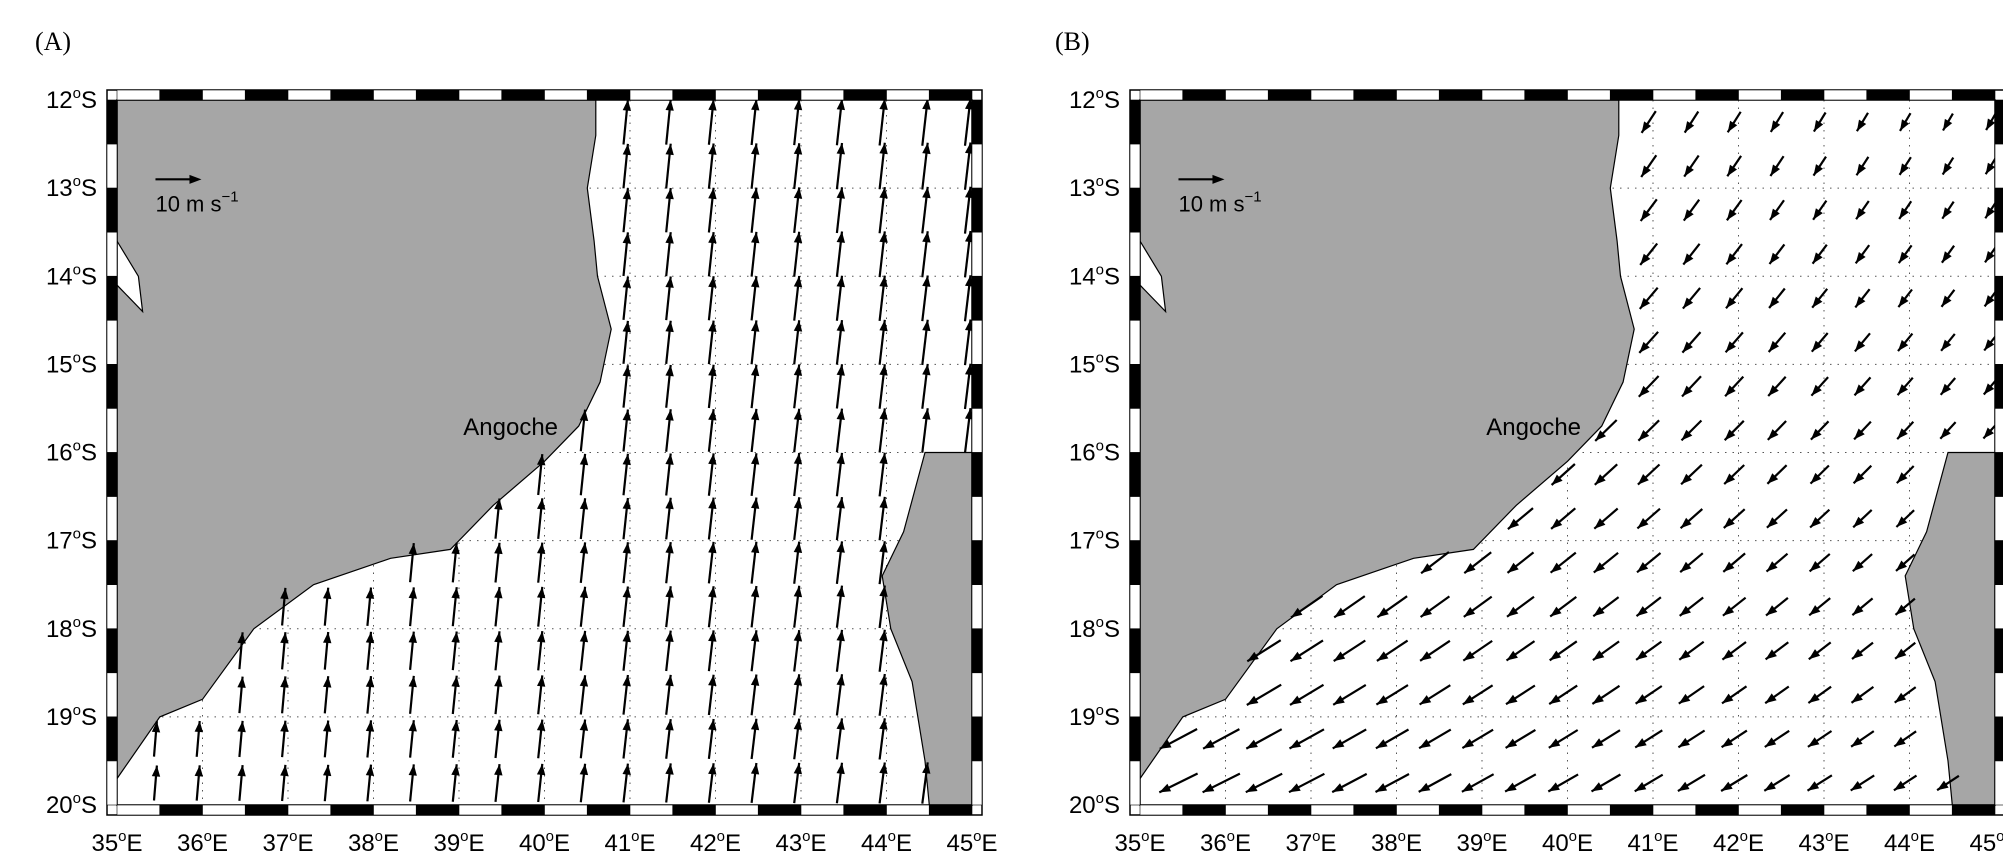  I want to click on scale-arrow, so click(1201, 179).